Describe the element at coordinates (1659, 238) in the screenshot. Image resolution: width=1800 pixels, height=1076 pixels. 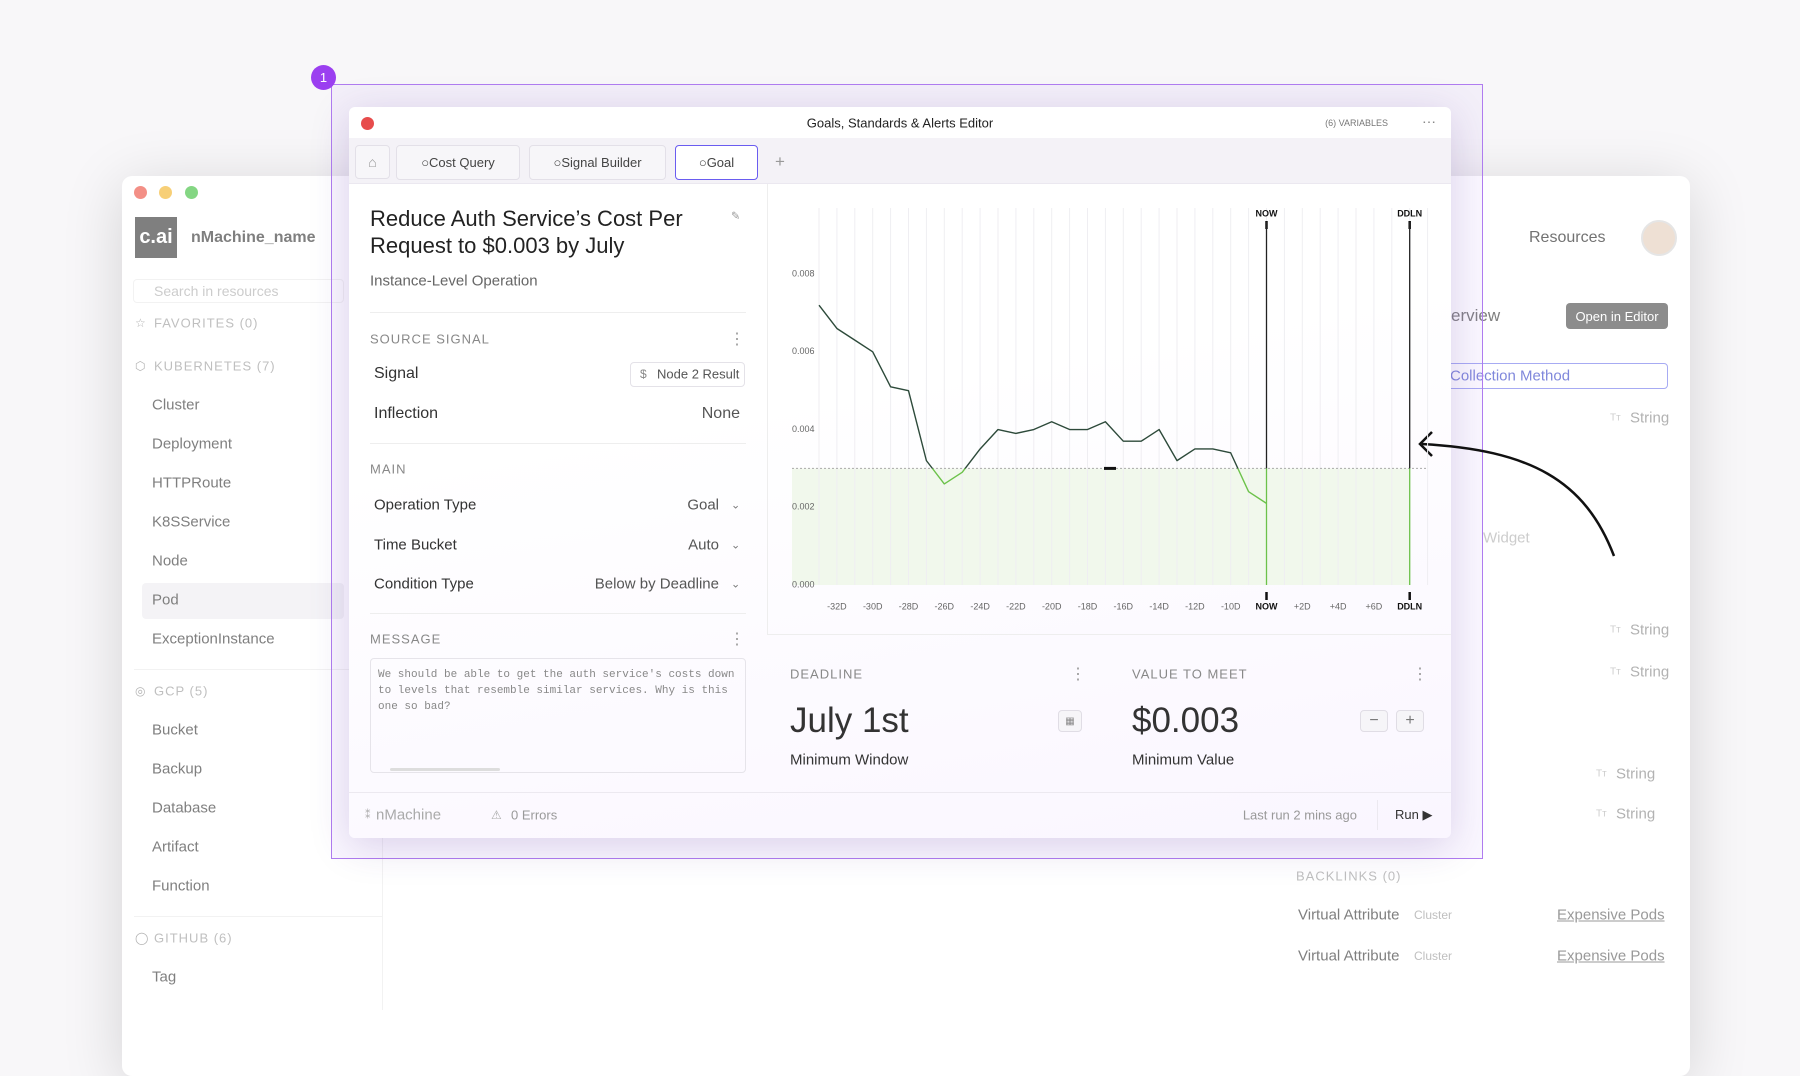
I see `avatar` at that location.